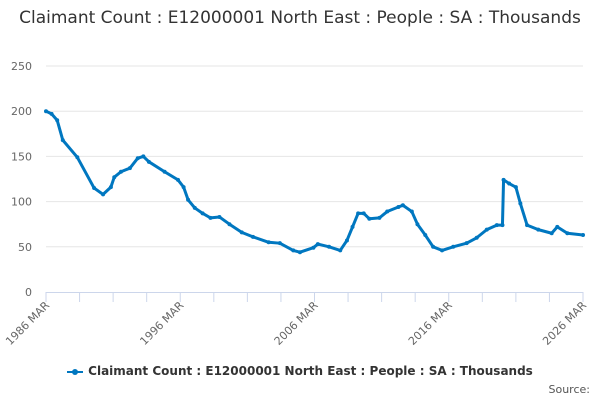  I want to click on legend-swatch-icon, so click(75, 371).